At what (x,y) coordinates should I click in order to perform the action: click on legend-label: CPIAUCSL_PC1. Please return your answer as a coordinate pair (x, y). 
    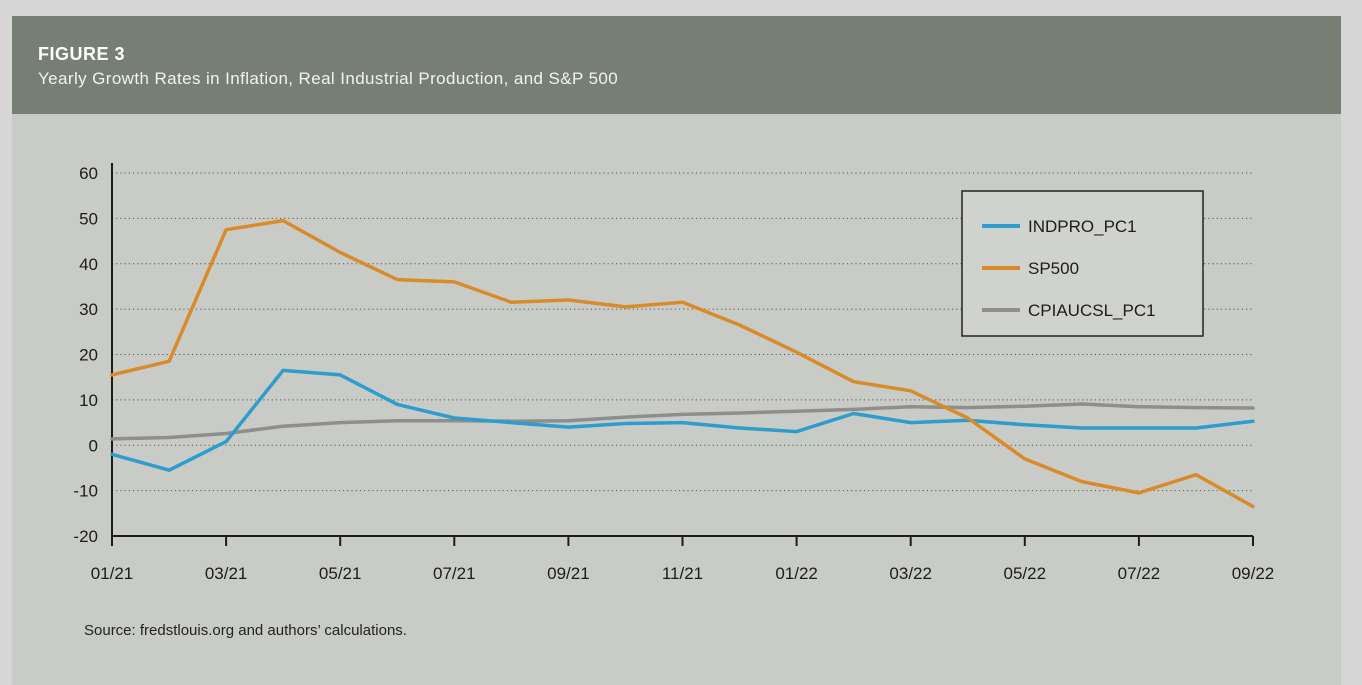
    Looking at the image, I should click on (1092, 310).